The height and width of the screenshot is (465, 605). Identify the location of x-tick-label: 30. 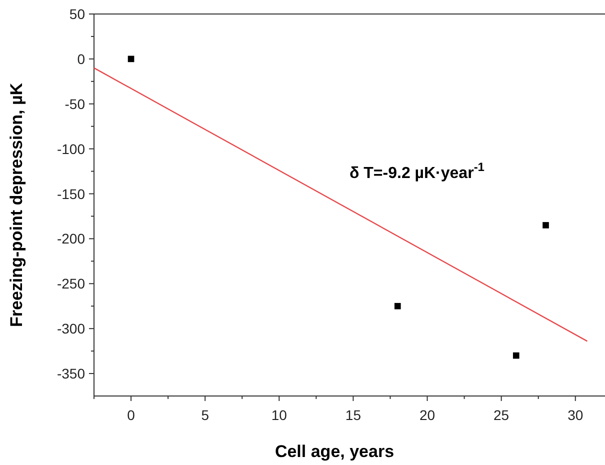
(576, 415).